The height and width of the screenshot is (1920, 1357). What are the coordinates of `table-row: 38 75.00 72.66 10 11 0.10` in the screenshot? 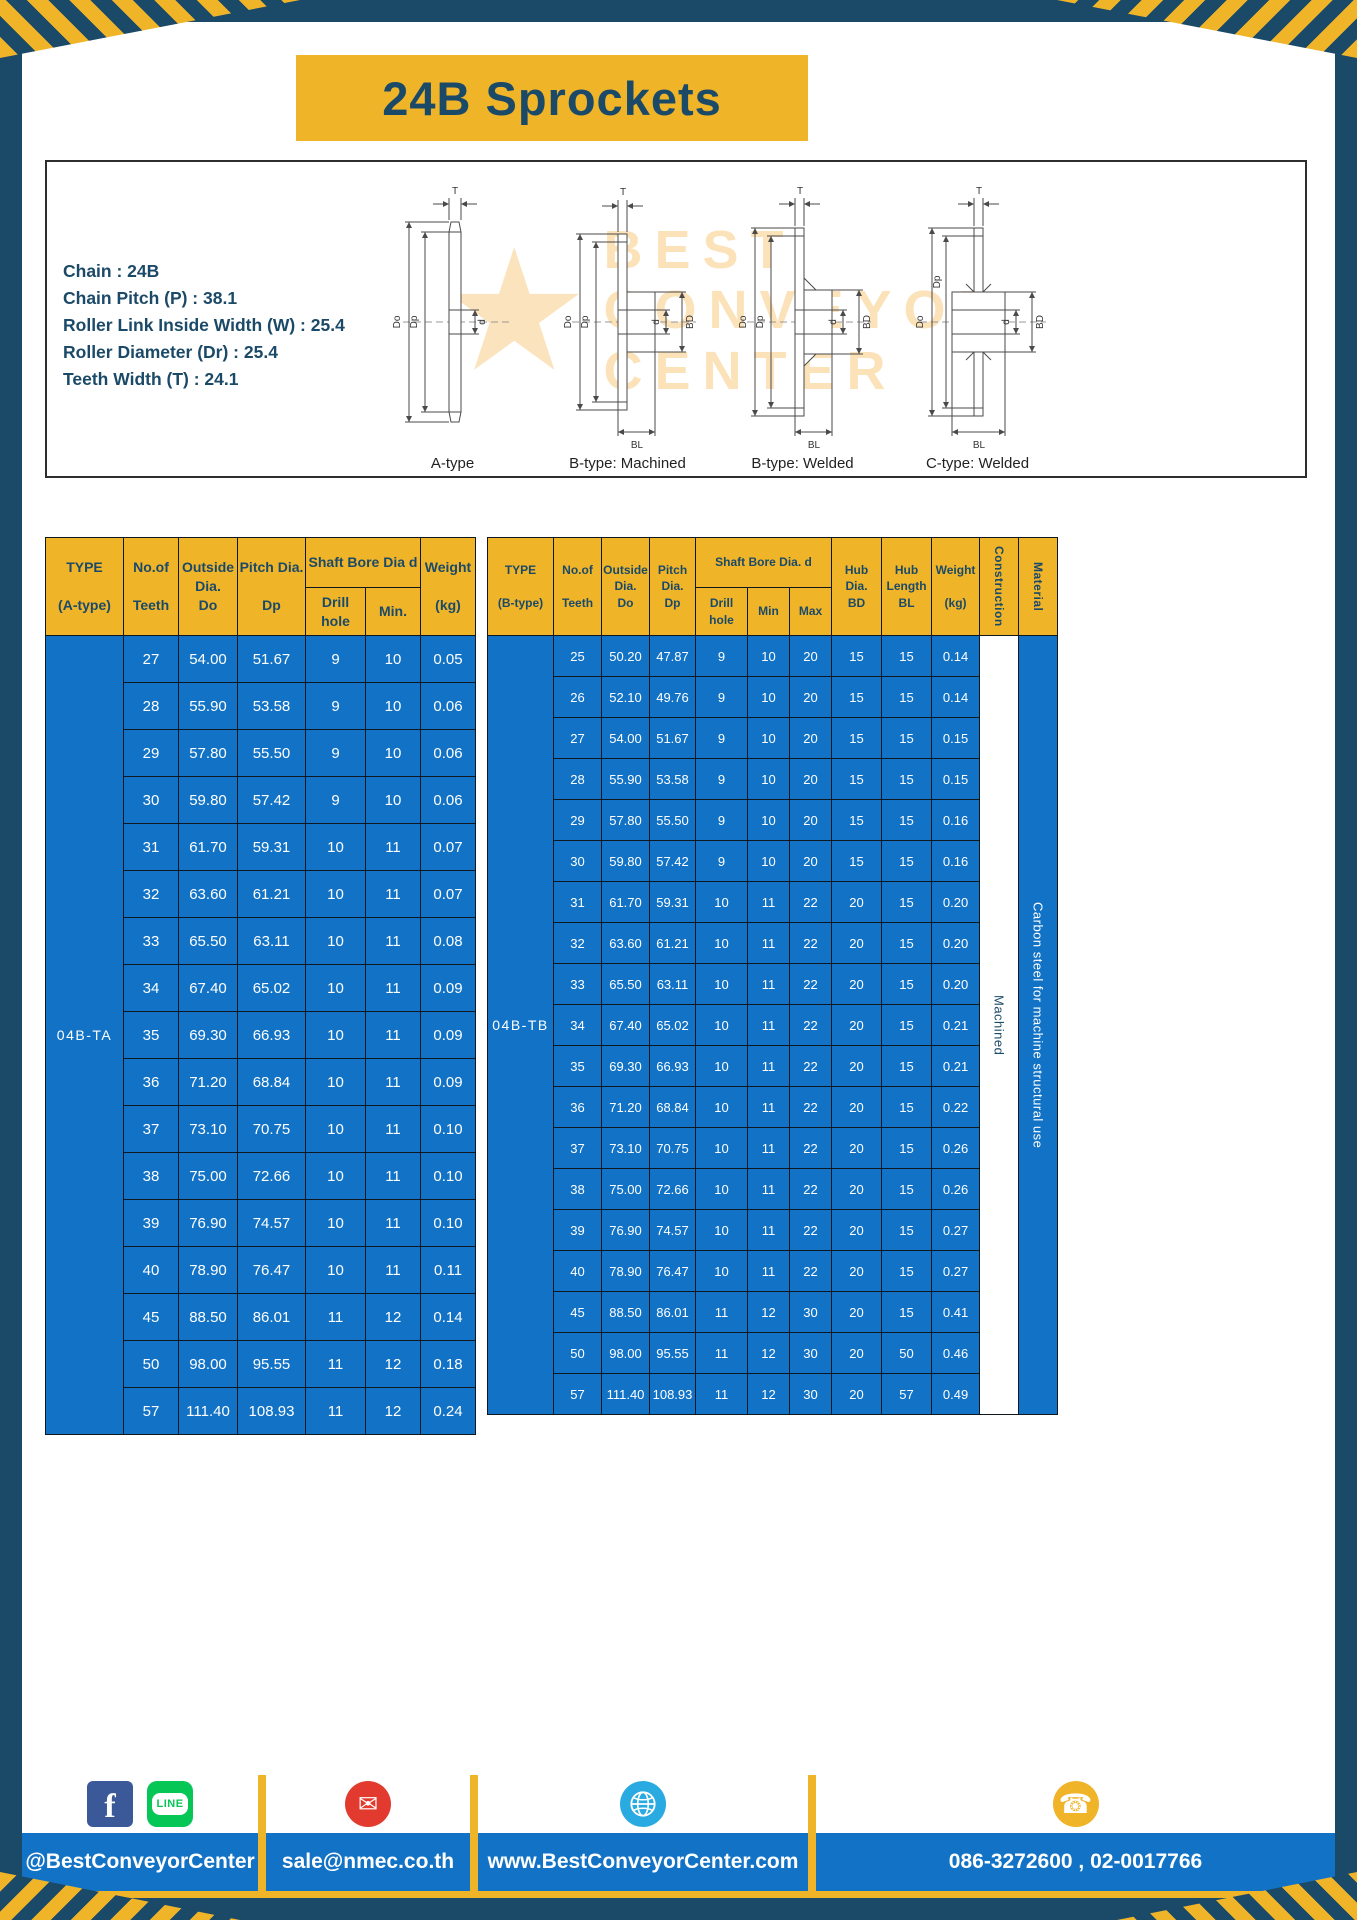 It's located at (261, 1176).